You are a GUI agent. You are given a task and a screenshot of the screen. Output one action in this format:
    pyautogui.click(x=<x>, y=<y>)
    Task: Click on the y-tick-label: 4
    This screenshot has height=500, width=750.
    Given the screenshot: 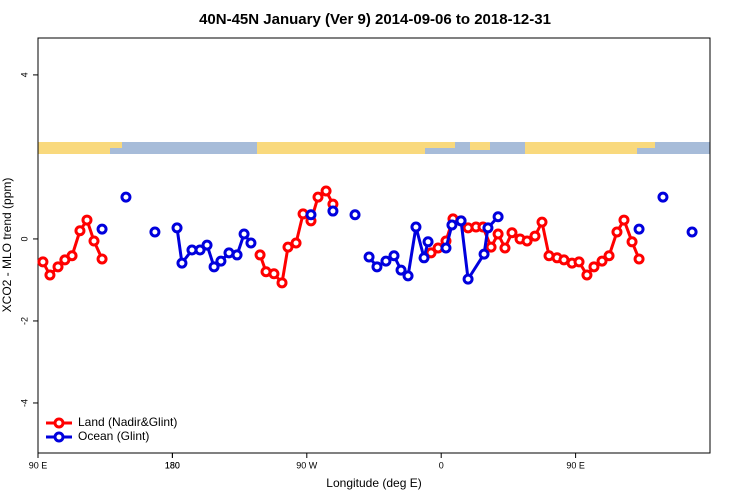 What is the action you would take?
    pyautogui.click(x=24, y=74)
    